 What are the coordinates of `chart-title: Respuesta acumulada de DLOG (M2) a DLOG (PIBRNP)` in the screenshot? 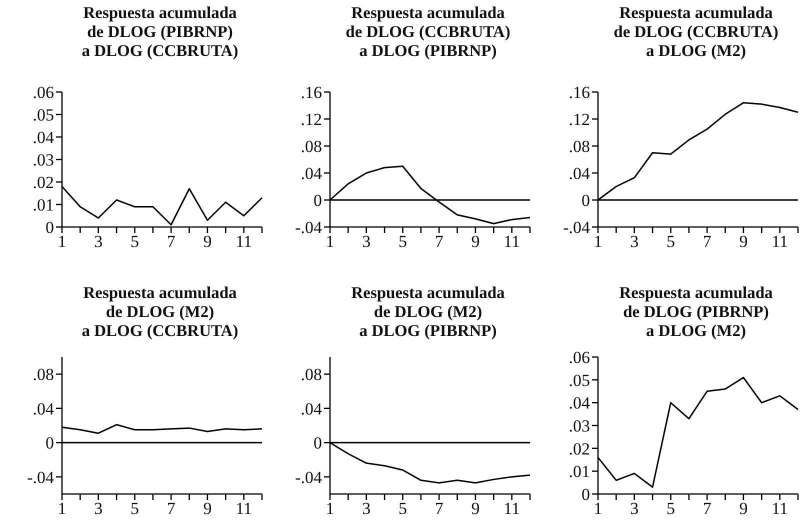 It's located at (428, 311).